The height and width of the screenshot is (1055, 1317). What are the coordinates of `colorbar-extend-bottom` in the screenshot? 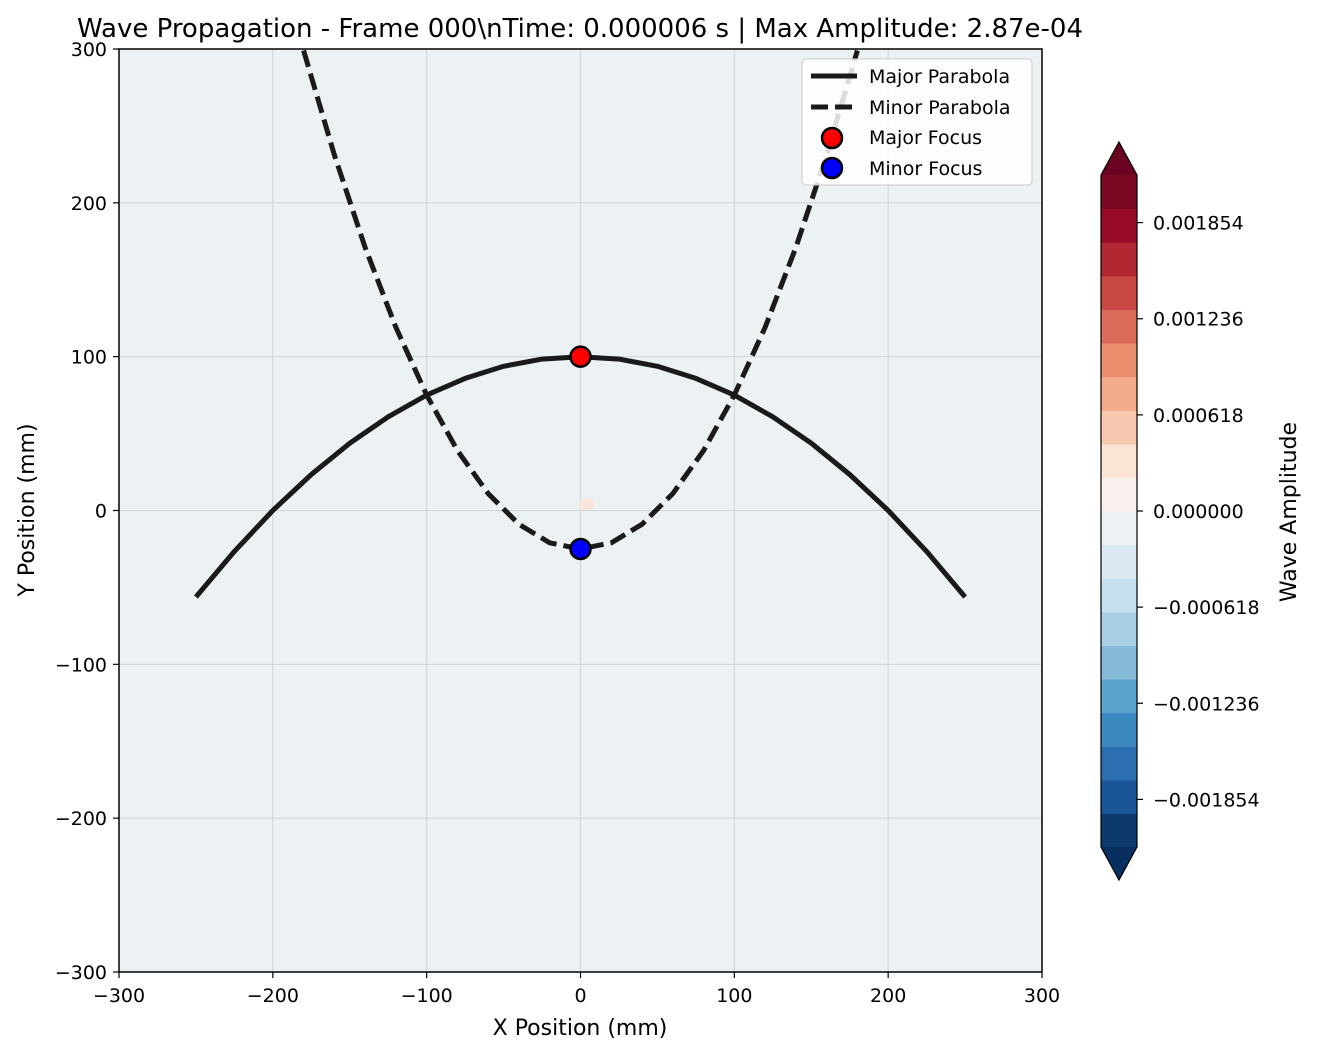 It's located at (1119, 863).